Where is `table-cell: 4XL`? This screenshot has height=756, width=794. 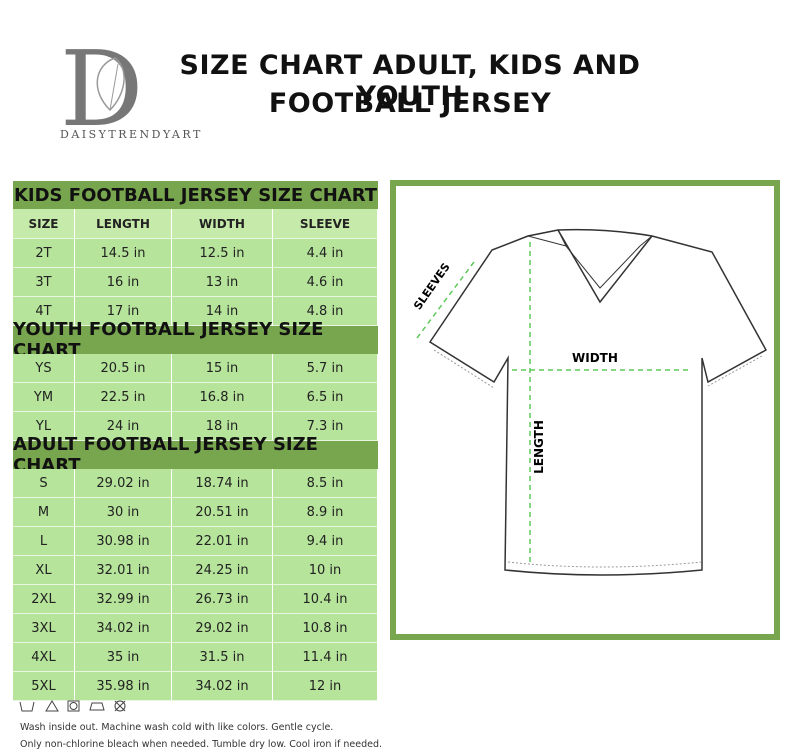 table-cell: 4XL is located at coordinates (44, 657).